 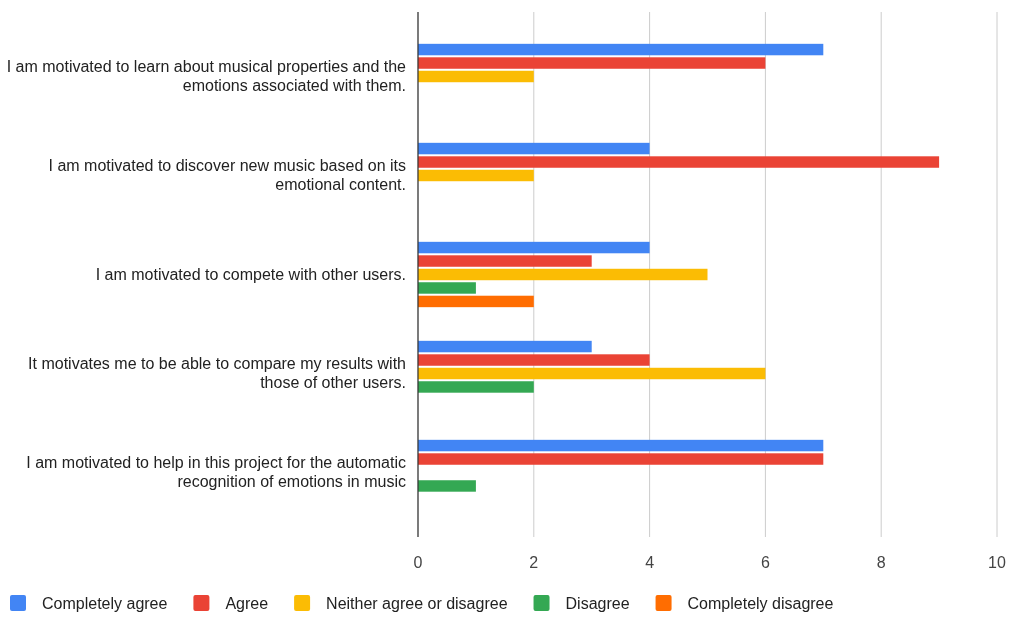 I want to click on x-tick-label: 0, so click(x=418, y=562).